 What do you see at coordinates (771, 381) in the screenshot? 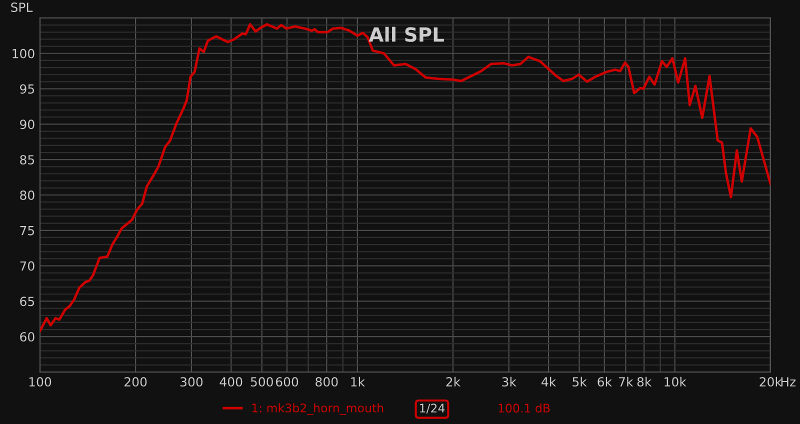
I see `x-tick-label: 20k` at bounding box center [771, 381].